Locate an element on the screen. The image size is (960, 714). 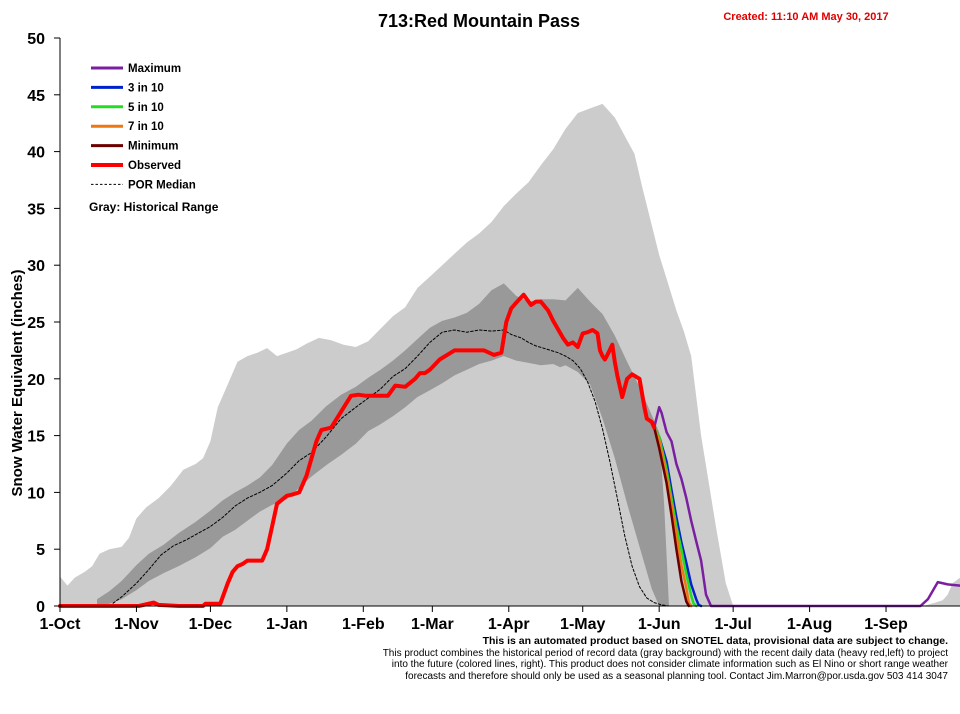
x-tick-label: 1-Feb is located at coordinates (363, 624).